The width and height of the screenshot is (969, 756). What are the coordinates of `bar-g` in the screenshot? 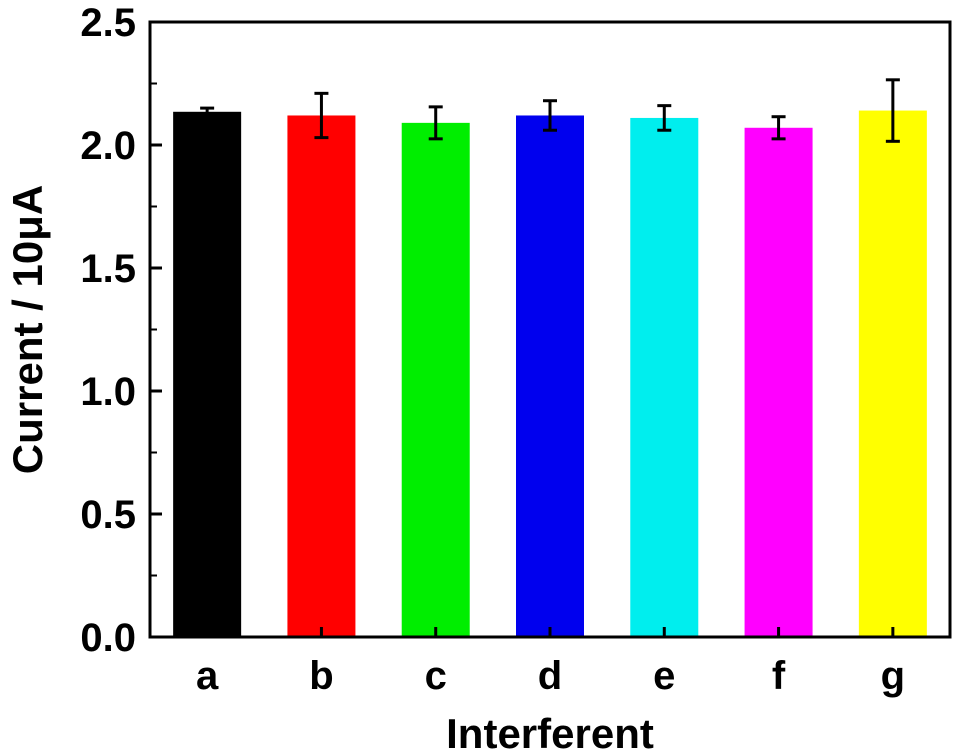 It's located at (892, 373).